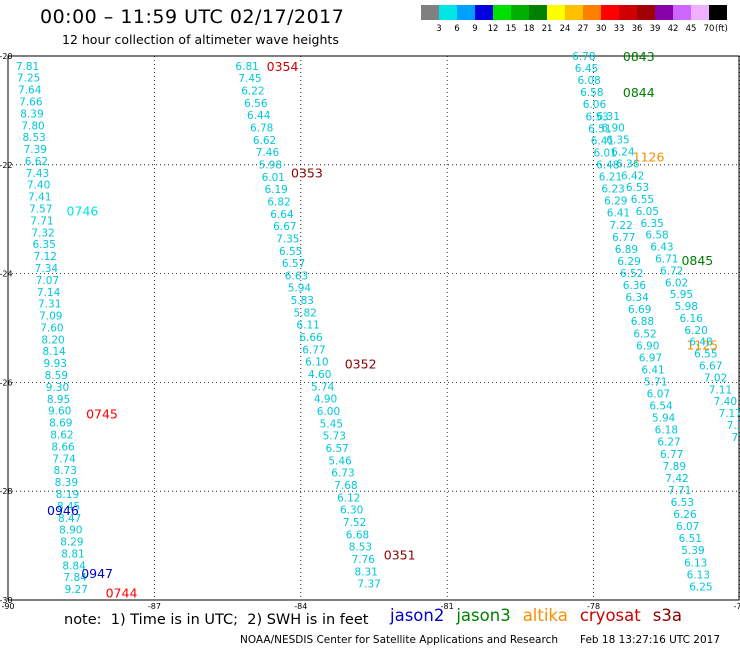 Image resolution: width=740 pixels, height=650 pixels. I want to click on swh-value: 5.71, so click(655, 382).